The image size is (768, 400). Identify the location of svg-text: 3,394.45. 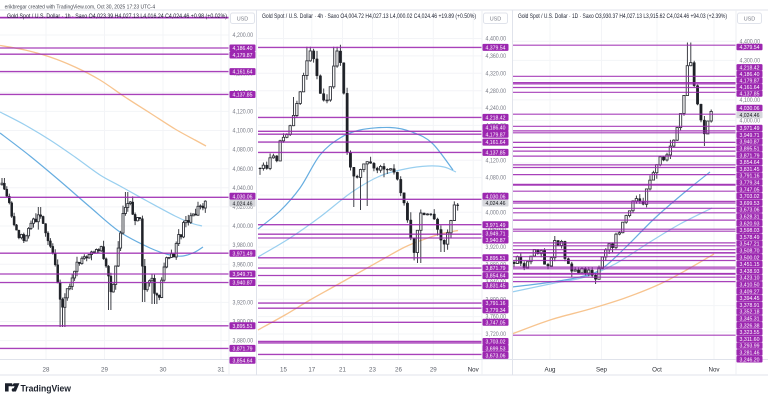
(750, 299).